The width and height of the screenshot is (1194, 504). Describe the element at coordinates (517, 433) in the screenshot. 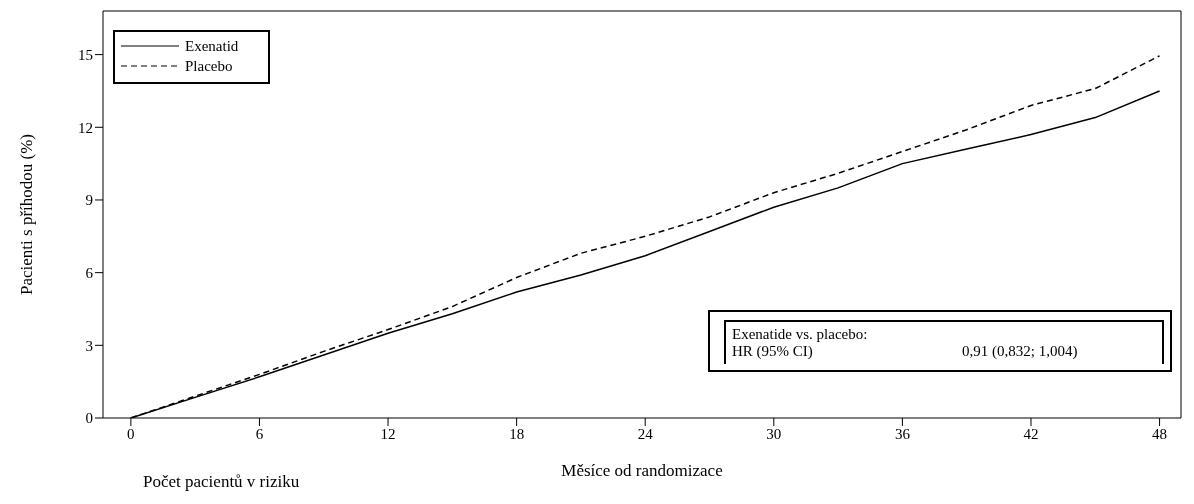

I see `x-tick-label: 18` at that location.